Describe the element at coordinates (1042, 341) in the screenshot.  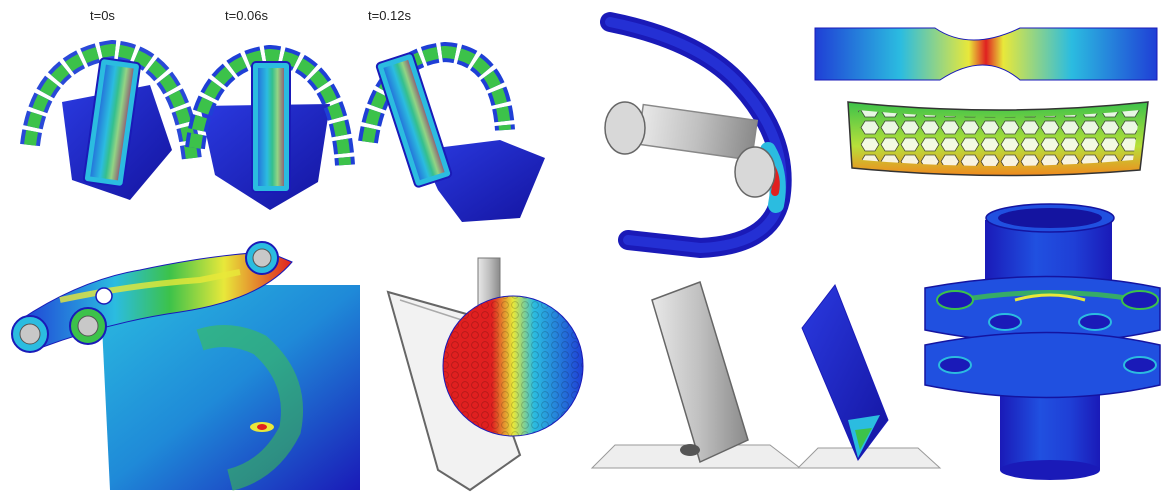
I see `flange-valve` at that location.